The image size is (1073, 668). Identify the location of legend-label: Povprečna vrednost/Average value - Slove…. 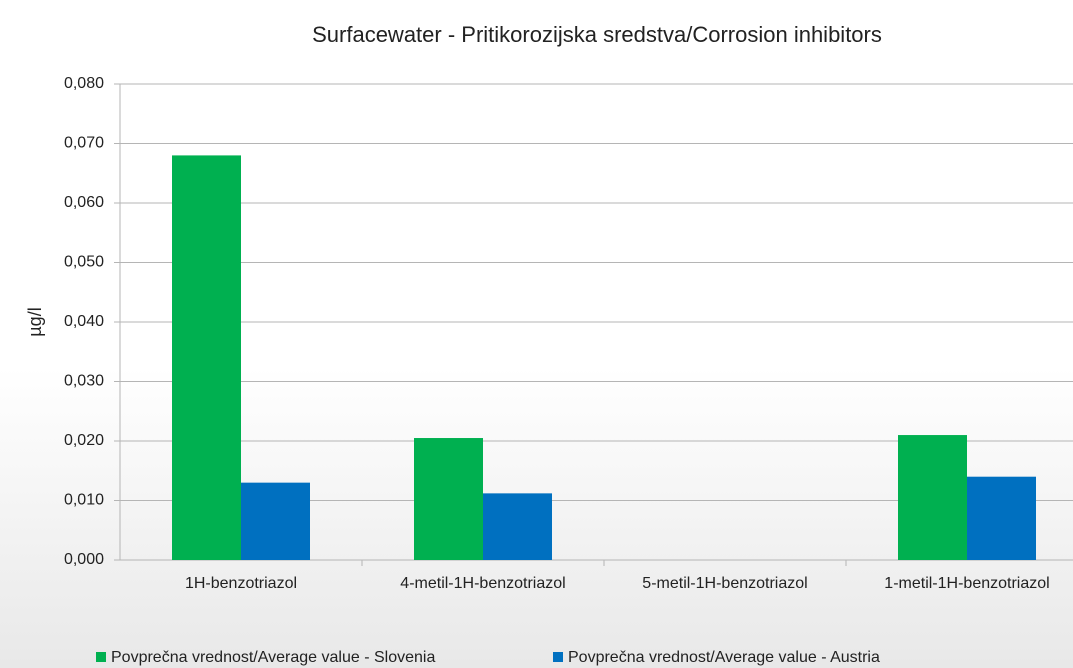
(273, 657).